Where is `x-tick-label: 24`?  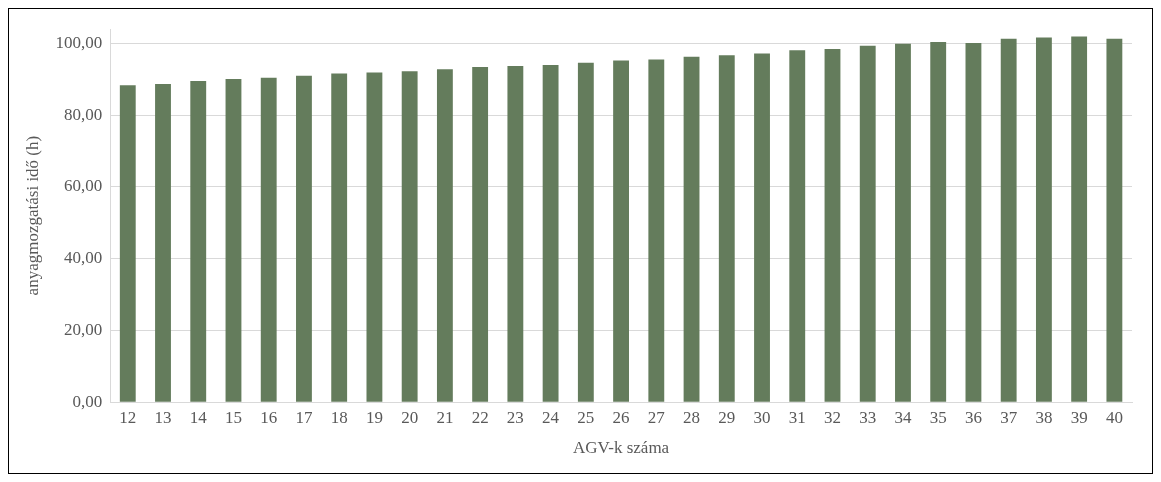
x-tick-label: 24 is located at coordinates (551, 417).